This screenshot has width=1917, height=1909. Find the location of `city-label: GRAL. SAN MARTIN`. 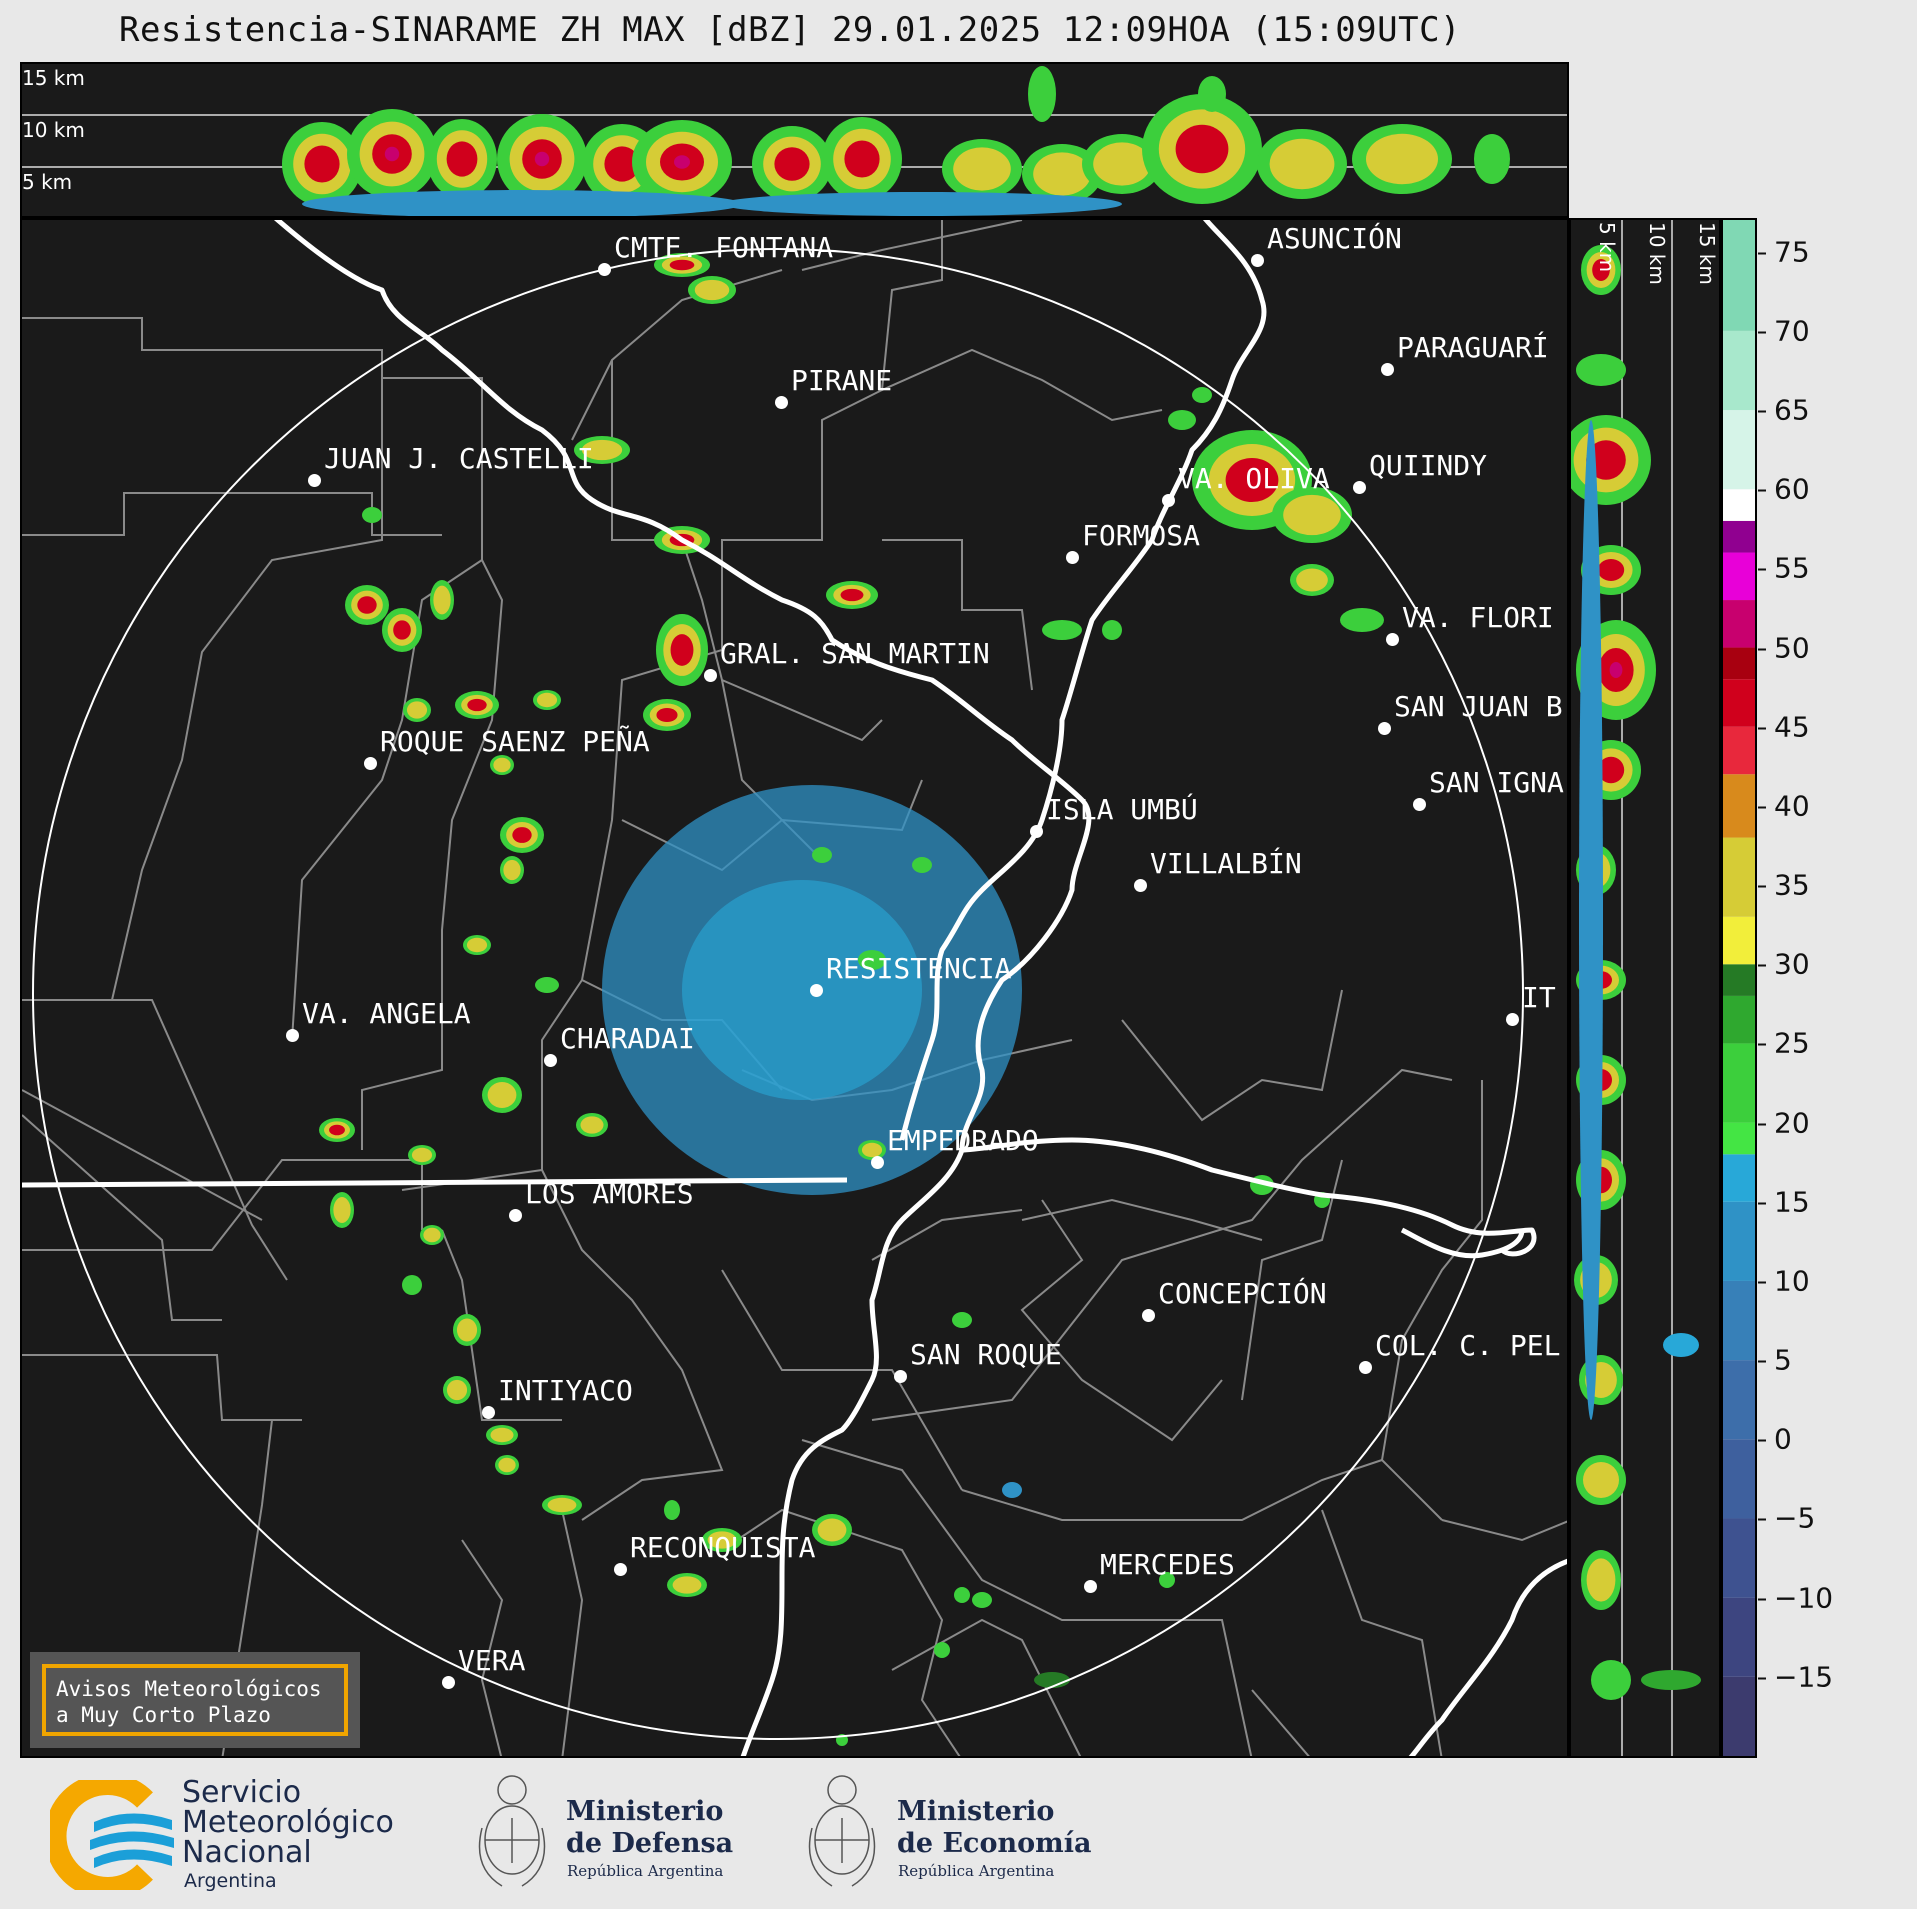

city-label: GRAL. SAN MARTIN is located at coordinates (855, 653).